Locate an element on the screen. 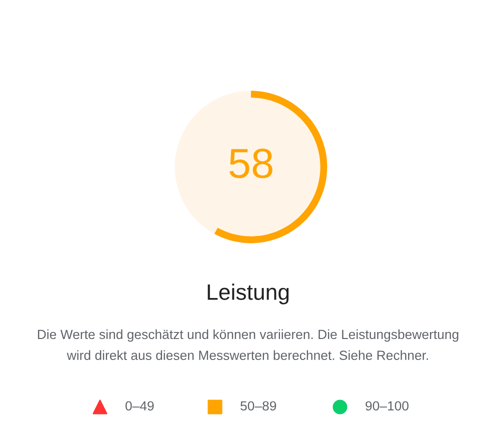 This screenshot has height=439, width=496. donut-slice is located at coordinates (271, 167).